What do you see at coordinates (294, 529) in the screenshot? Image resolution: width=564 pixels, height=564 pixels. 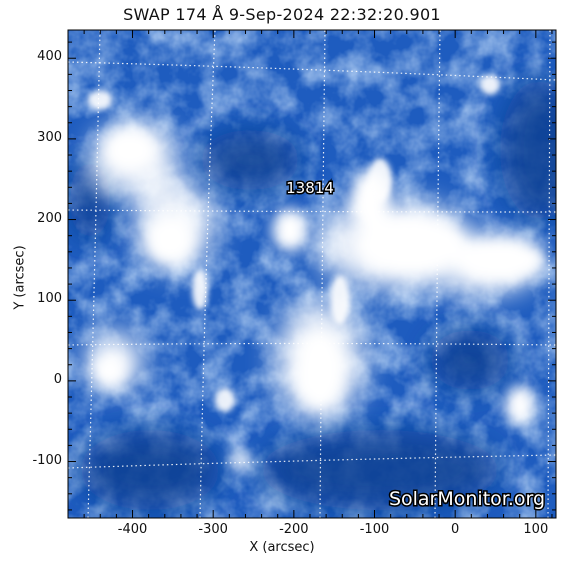 I see `x-tick-label: -200` at bounding box center [294, 529].